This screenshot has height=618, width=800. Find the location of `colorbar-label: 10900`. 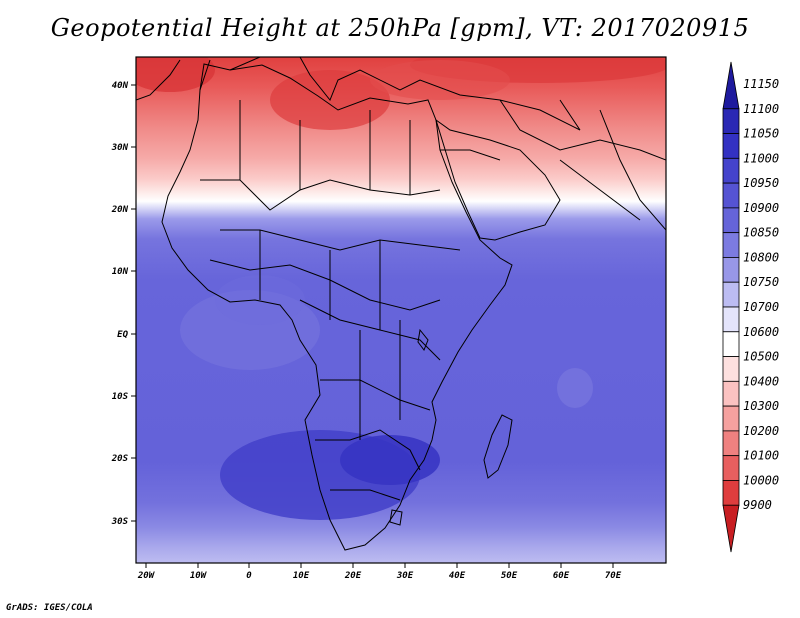

colorbar-label: 10900 is located at coordinates (761, 208).